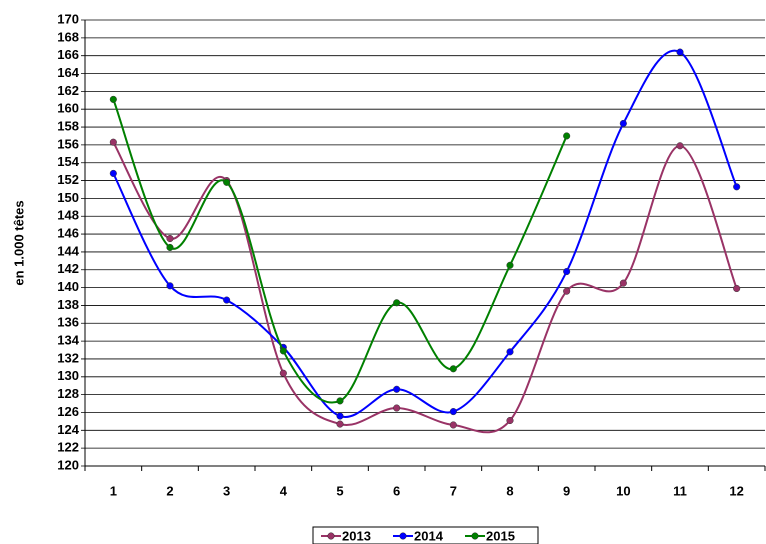  I want to click on y-tick-label: 130, so click(68, 375).